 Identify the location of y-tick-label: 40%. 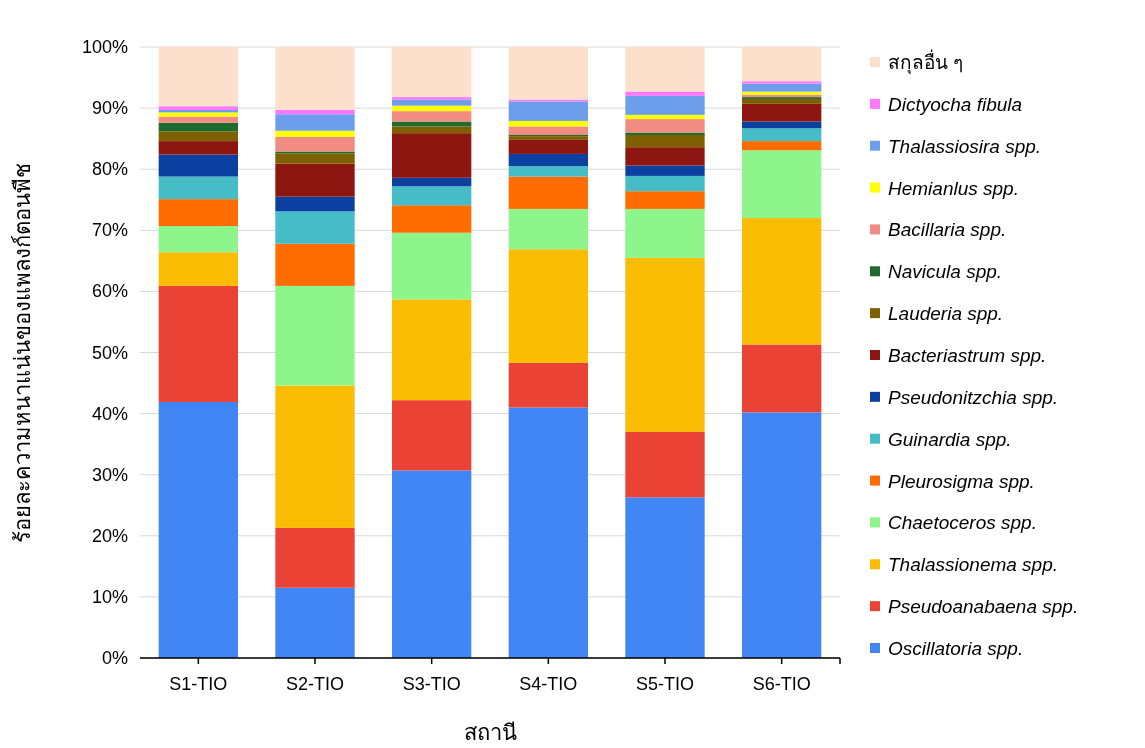
(109, 413).